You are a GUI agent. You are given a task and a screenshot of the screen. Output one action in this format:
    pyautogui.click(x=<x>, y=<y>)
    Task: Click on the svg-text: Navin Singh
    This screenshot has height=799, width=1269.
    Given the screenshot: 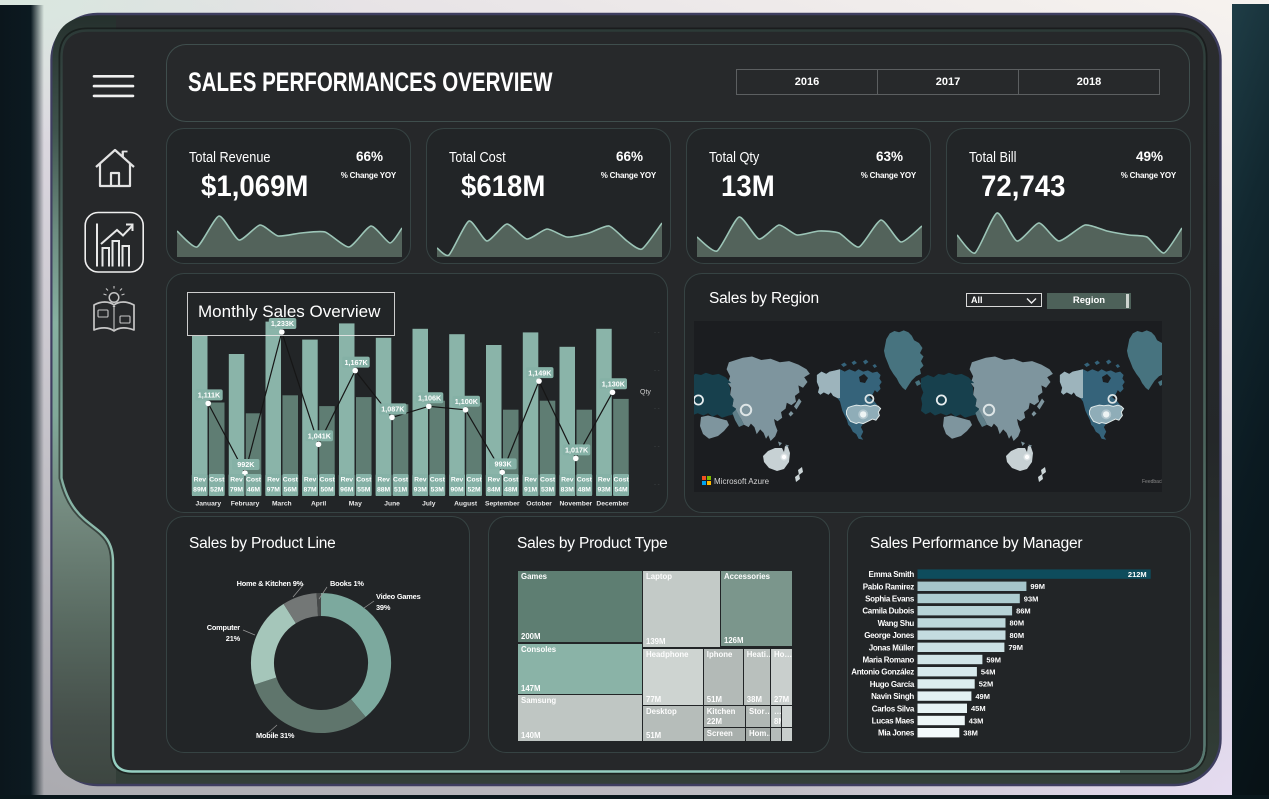 What is the action you would take?
    pyautogui.click(x=892, y=696)
    